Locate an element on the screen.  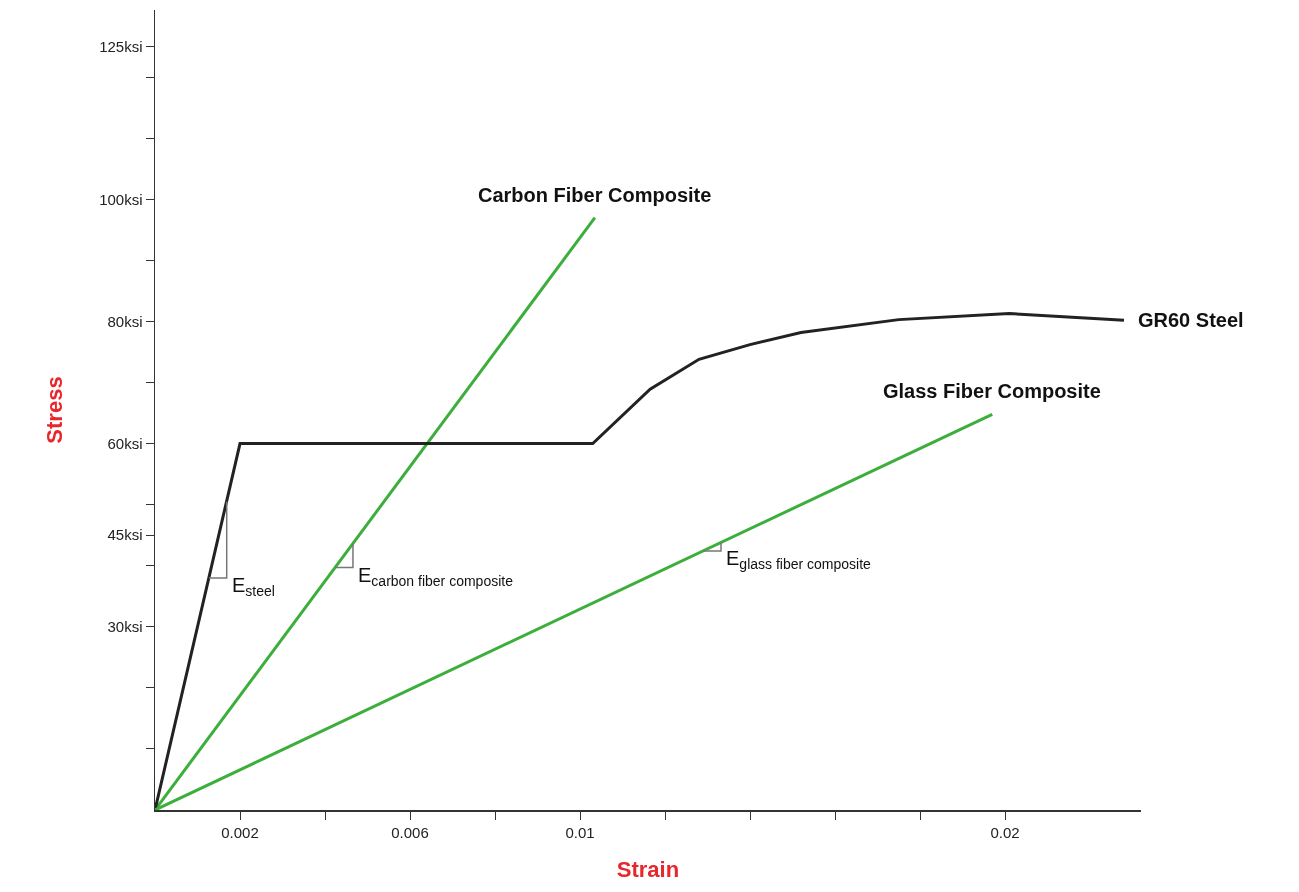
y-axis-title: Stress is located at coordinates (55, 410).